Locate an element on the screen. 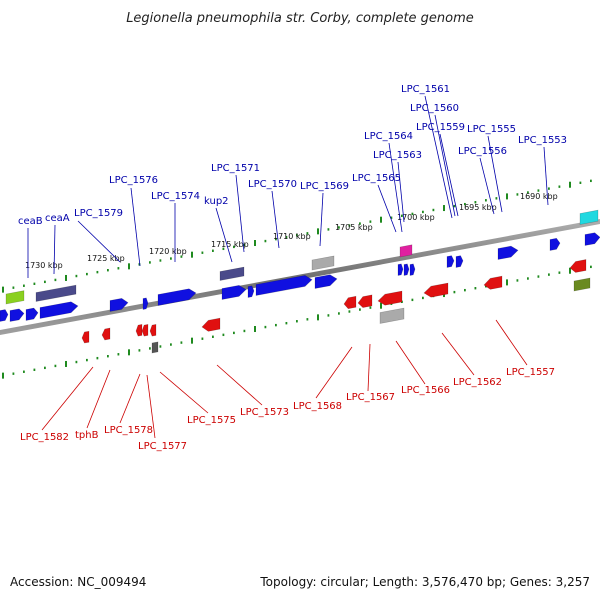 The height and width of the screenshot is (600, 600). gene-label: LPC_1568 is located at coordinates (317, 406).